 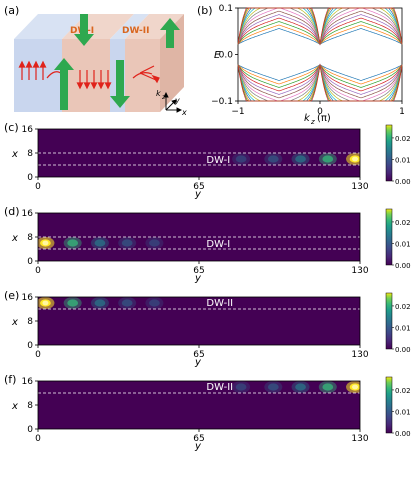 I want to click on panel-label-b: (b), so click(x=205, y=10).